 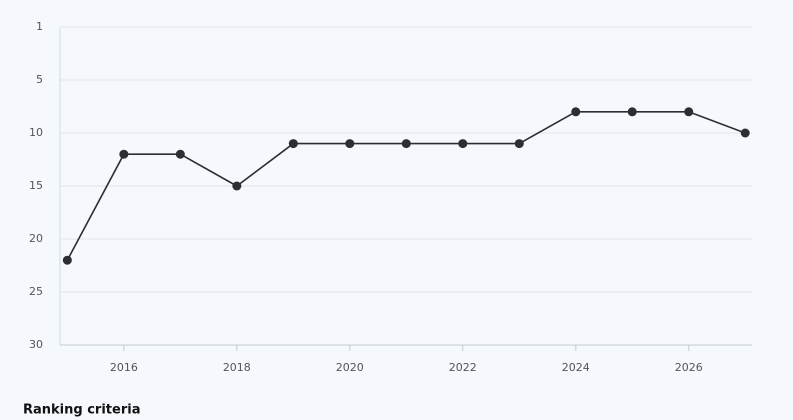 I want to click on x-tick-label: 2018, so click(x=237, y=367).